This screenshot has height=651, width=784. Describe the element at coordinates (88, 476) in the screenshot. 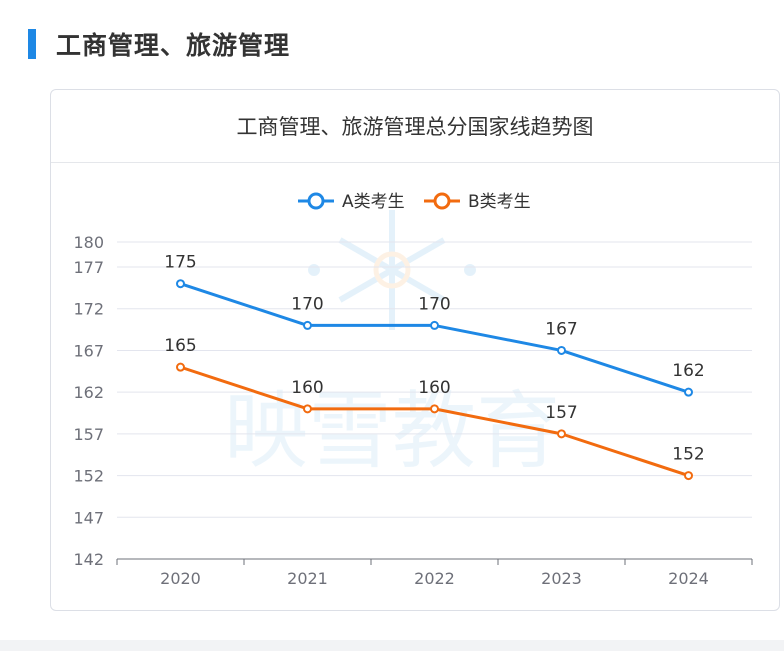

I see `y-tick-label: 152` at that location.